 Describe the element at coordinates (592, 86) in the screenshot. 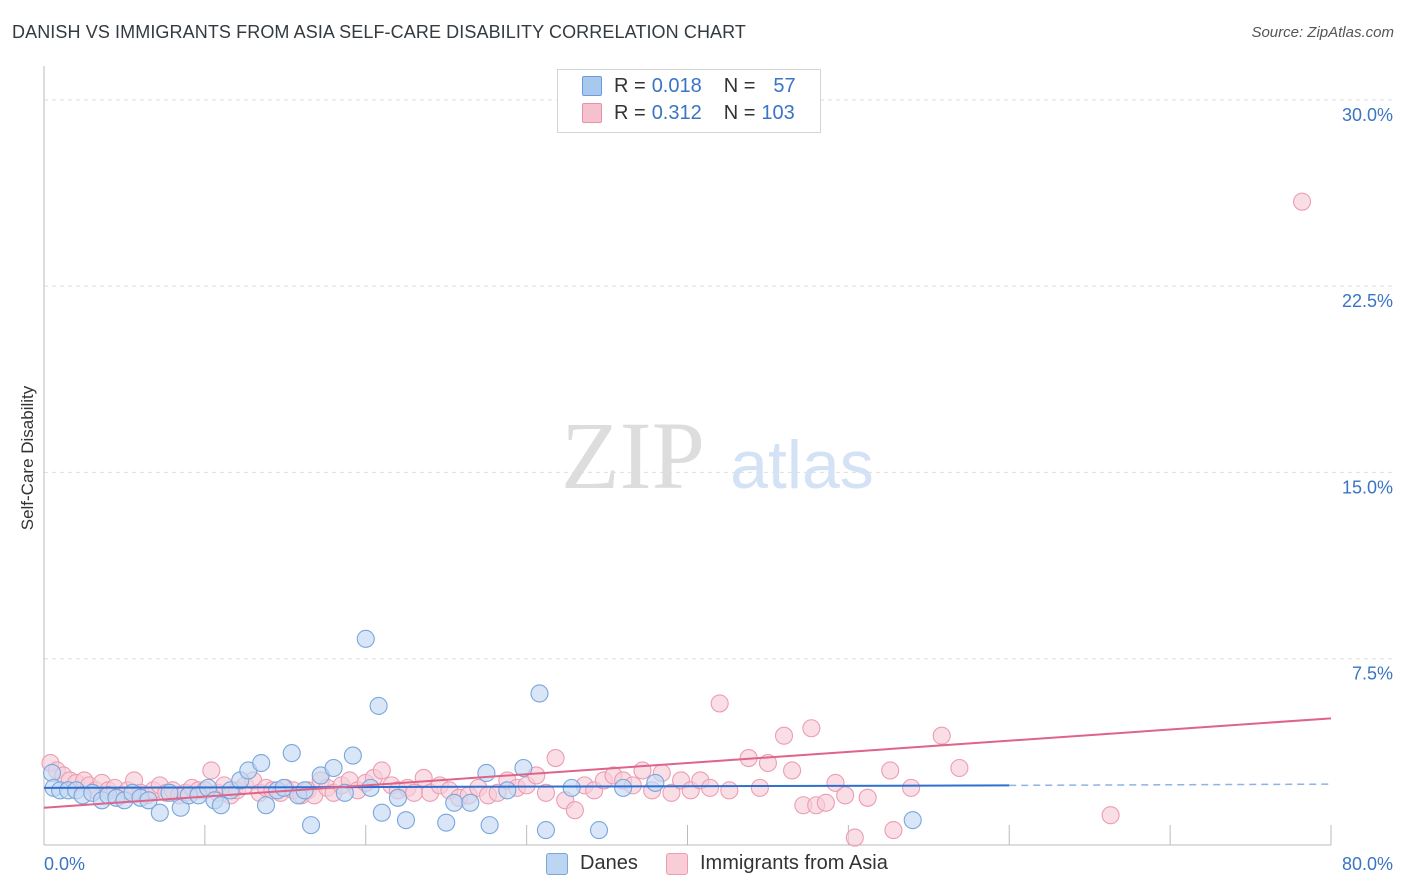

I see `danes-swatch` at that location.